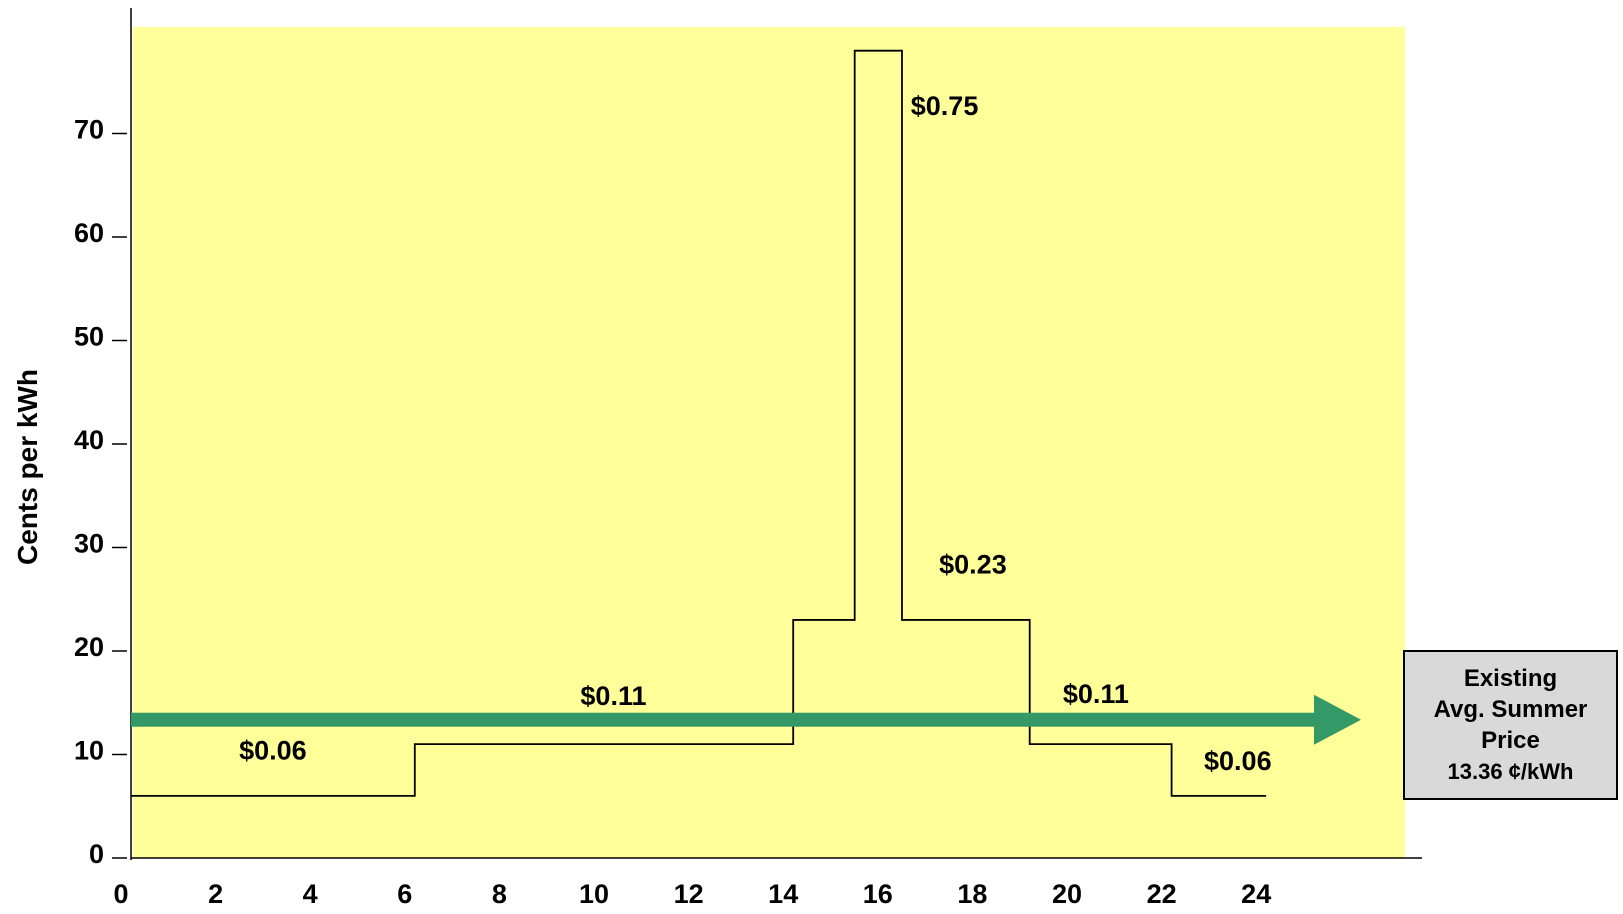 The height and width of the screenshot is (914, 1623). What do you see at coordinates (689, 894) in the screenshot?
I see `x-tick-label: 12` at bounding box center [689, 894].